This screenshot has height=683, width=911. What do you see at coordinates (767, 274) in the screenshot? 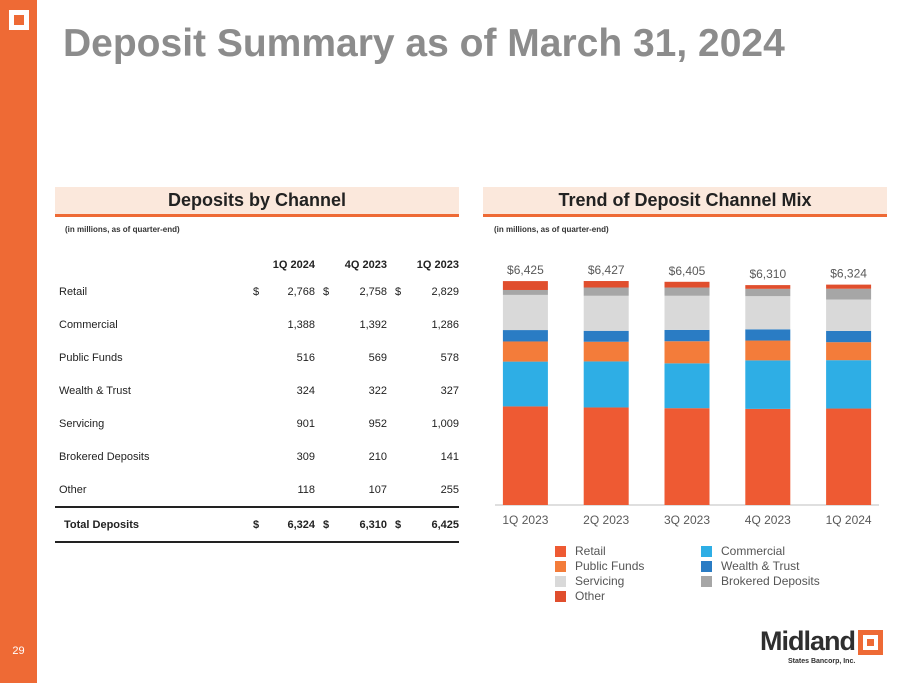
I see `total-data-label: $6,310` at bounding box center [767, 274].